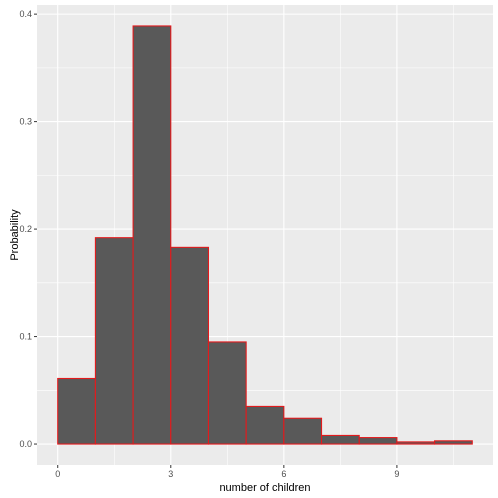 The image size is (498, 498). What do you see at coordinates (25, 337) in the screenshot?
I see `y-tick-label: 0.1` at bounding box center [25, 337].